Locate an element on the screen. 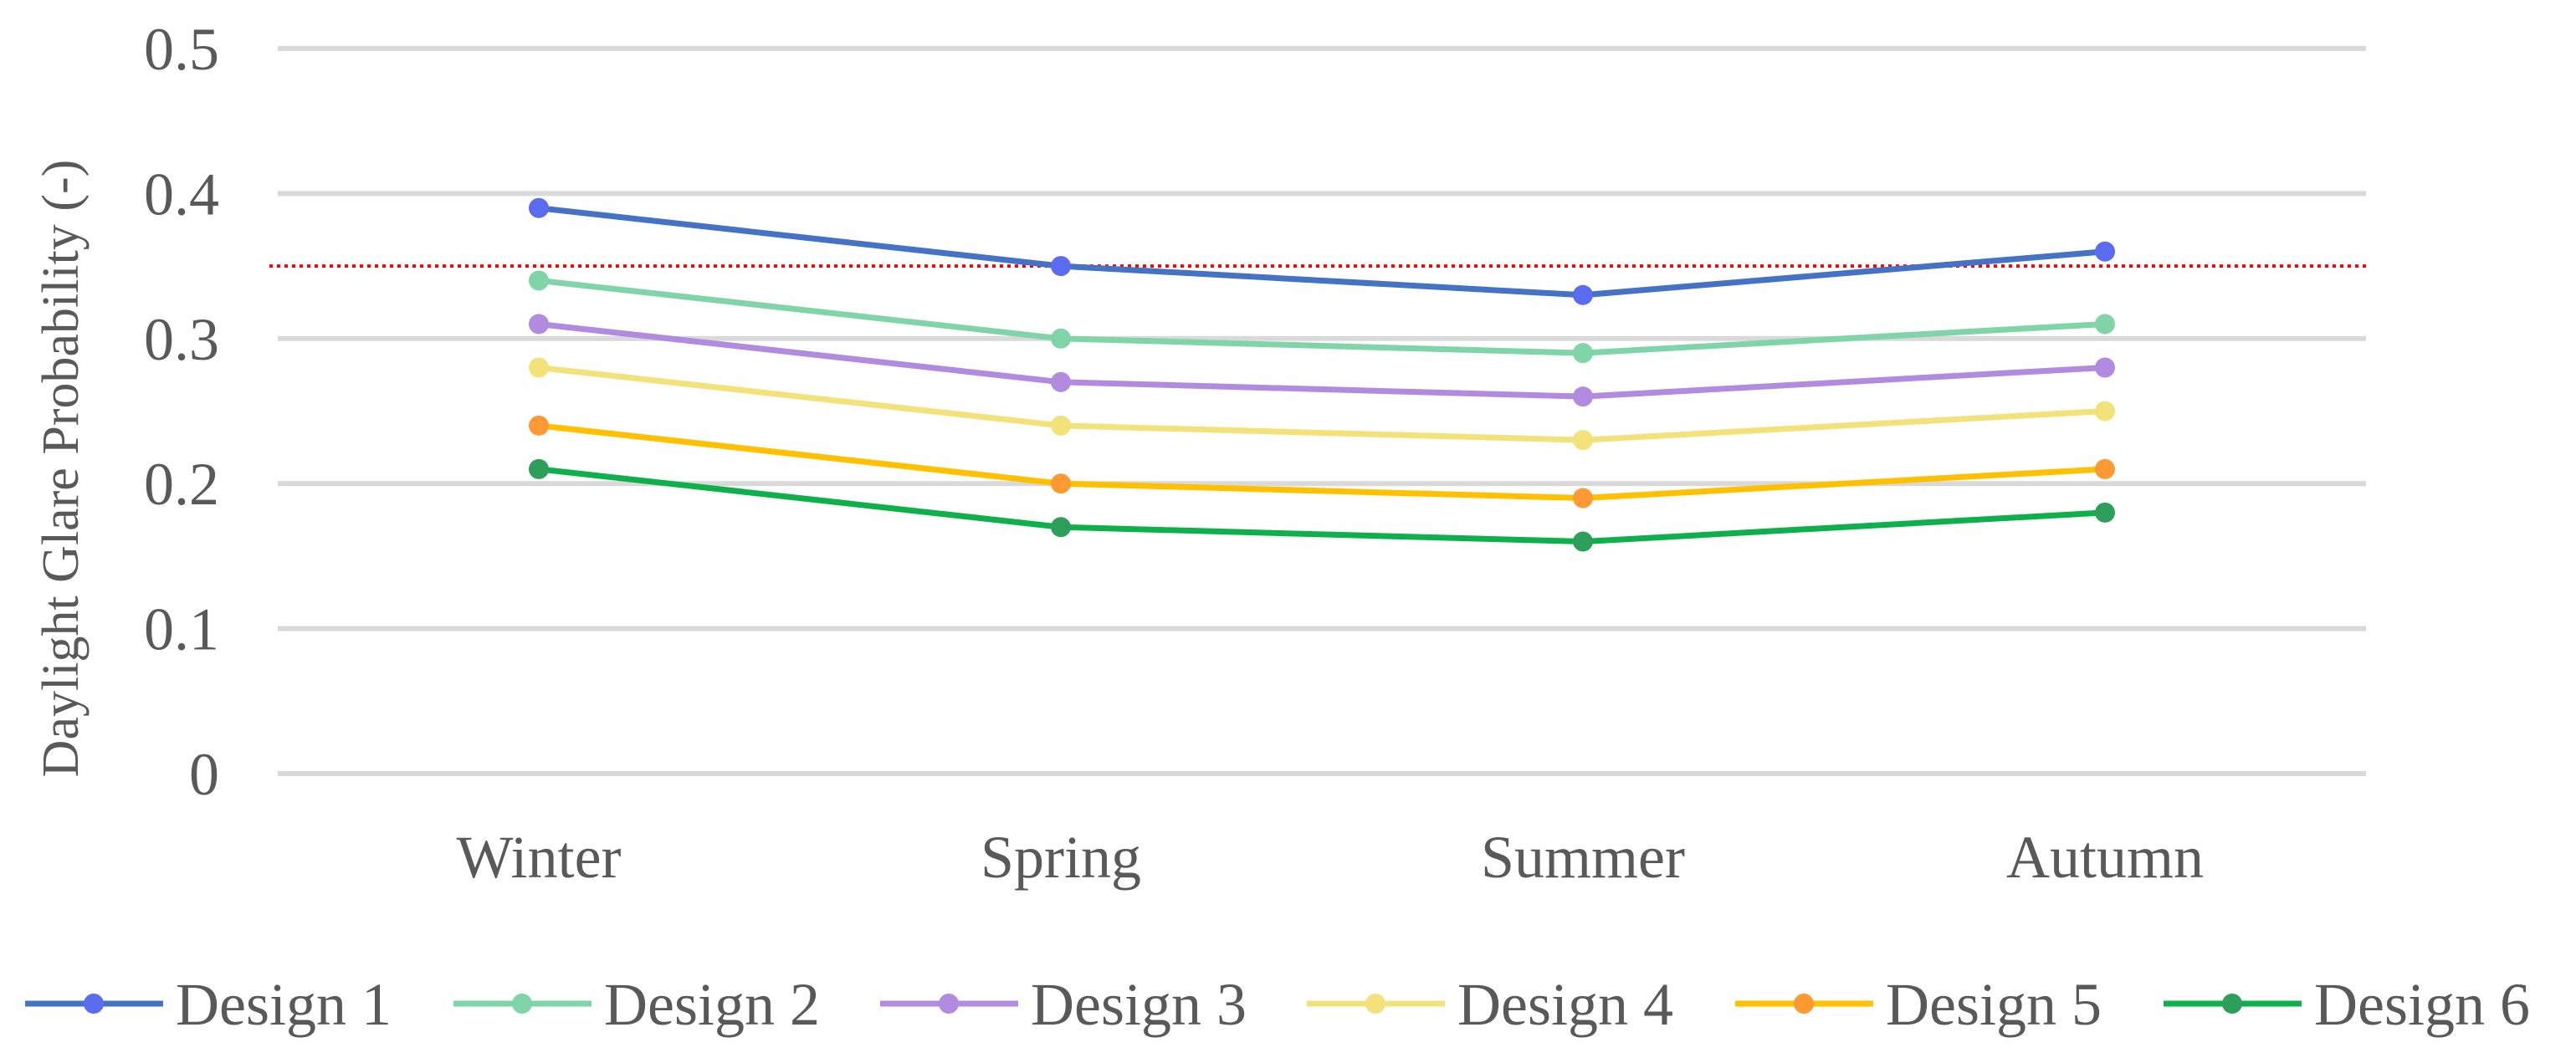 This screenshot has height=1058, width=2576. x-category-label: Summer is located at coordinates (1583, 857).